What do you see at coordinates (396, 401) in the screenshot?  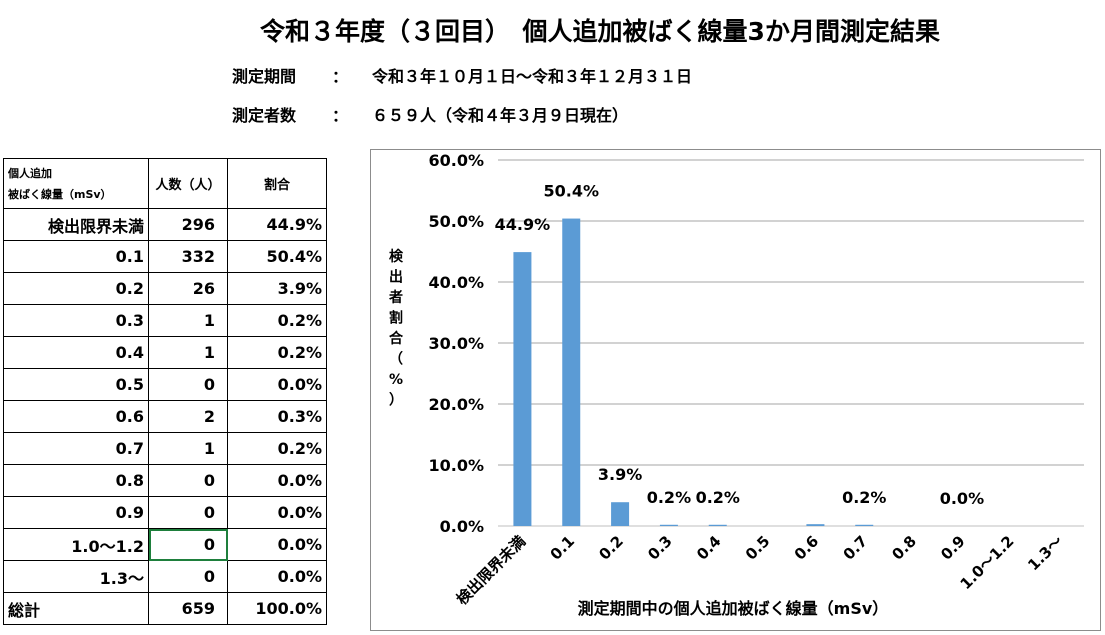 I see `y-axis-label-char: ）` at bounding box center [396, 401].